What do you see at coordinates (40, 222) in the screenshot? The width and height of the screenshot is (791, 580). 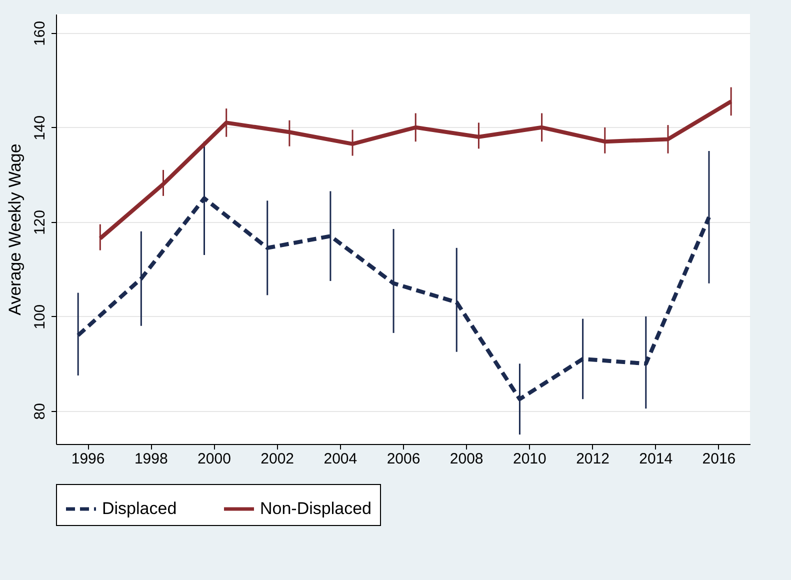 I see `y-tick-label: 120` at bounding box center [40, 222].